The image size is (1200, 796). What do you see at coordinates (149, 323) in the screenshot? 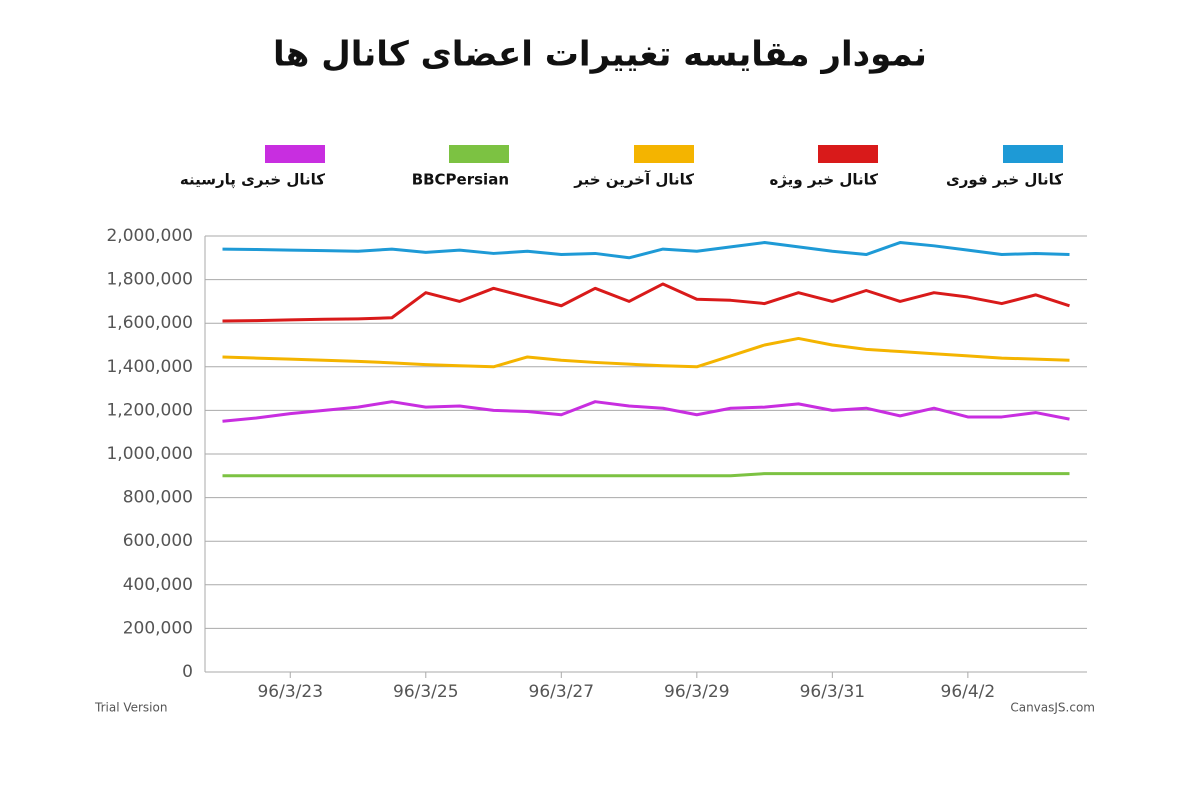
I see `y-tick-label: 1,600,000` at bounding box center [149, 323].